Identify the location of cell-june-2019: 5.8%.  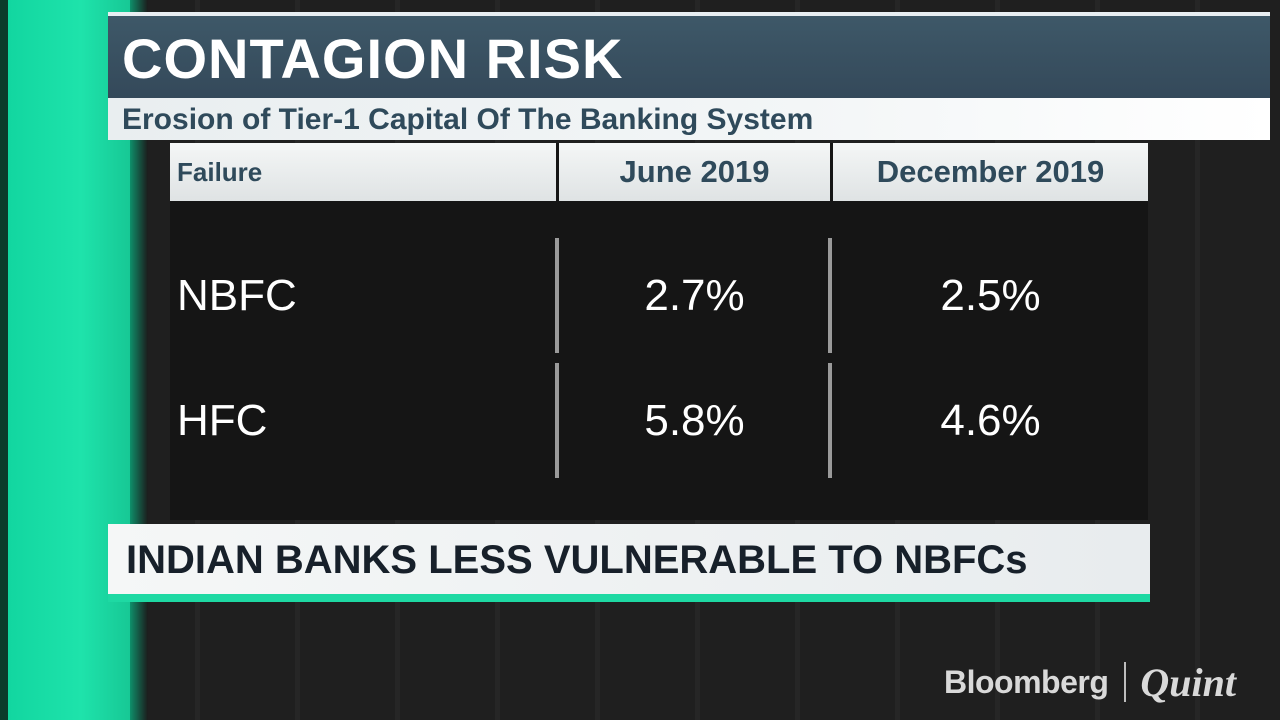
(694, 420).